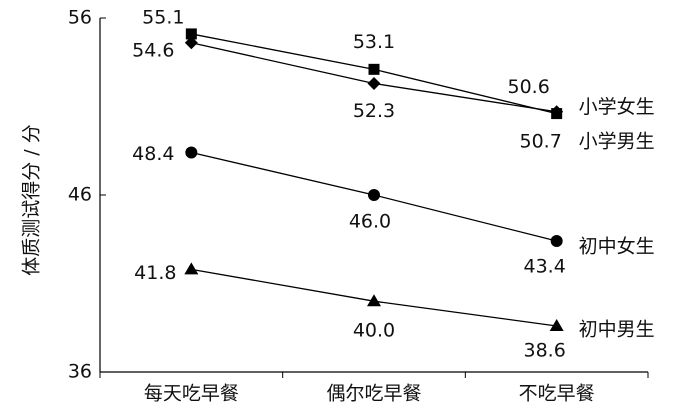  I want to click on value-label: 50.6, so click(529, 87).